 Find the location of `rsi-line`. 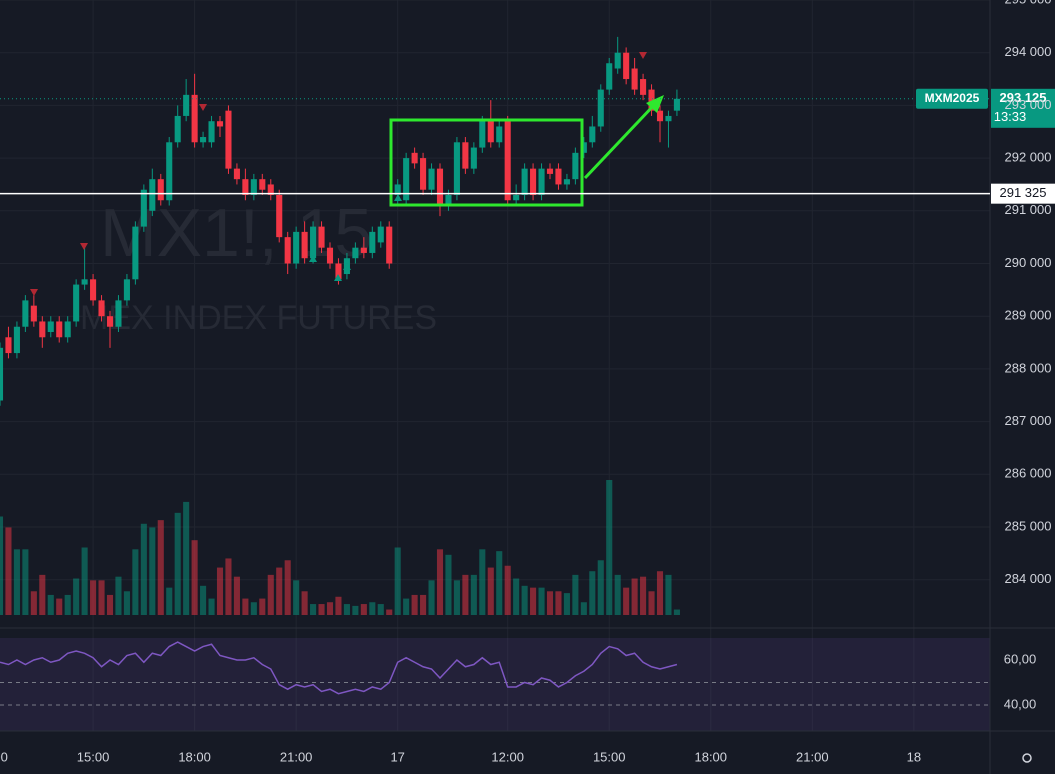

rsi-line is located at coordinates (339, 668).